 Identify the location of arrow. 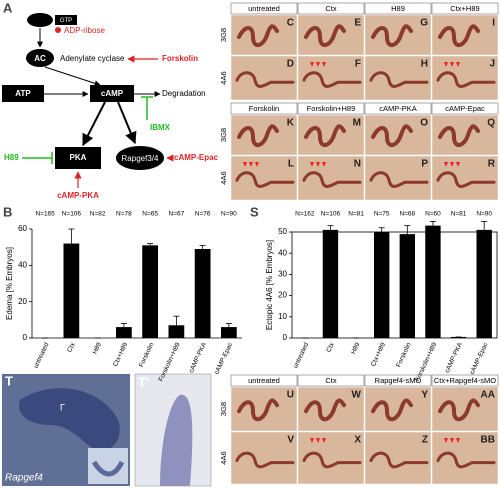
(94, 124).